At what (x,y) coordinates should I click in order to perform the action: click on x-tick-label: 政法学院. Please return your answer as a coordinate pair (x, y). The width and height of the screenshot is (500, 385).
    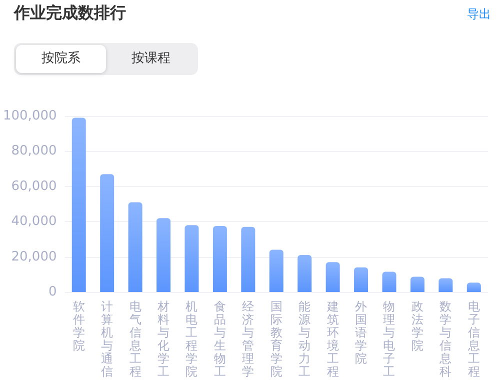
    Looking at the image, I should click on (417, 326).